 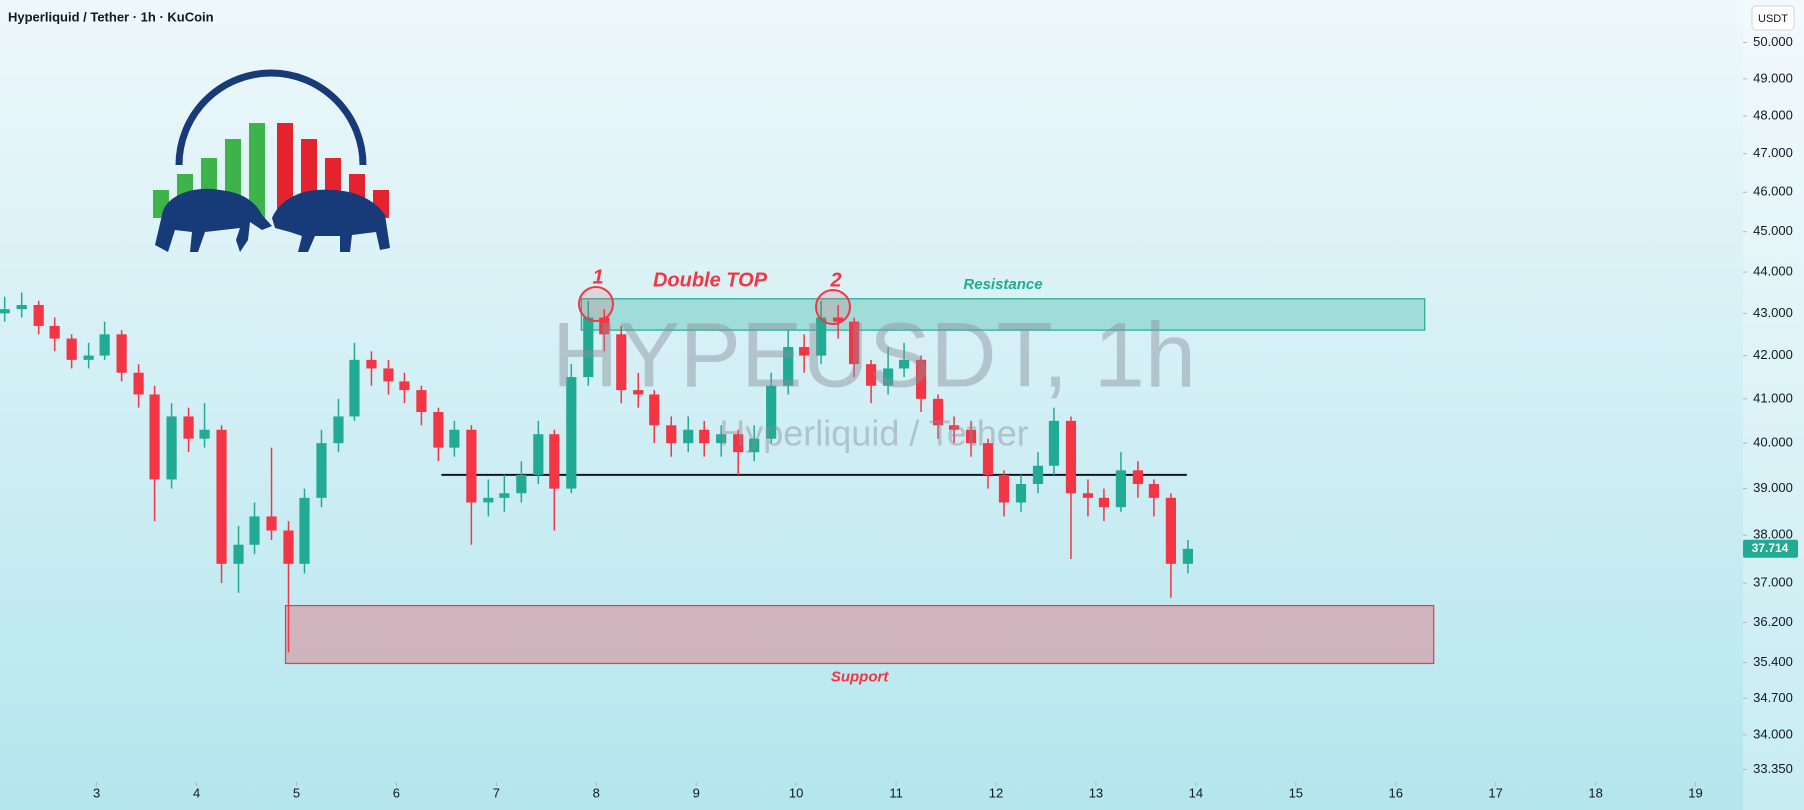 I want to click on y-tick-label: 42.000, so click(x=1773, y=354).